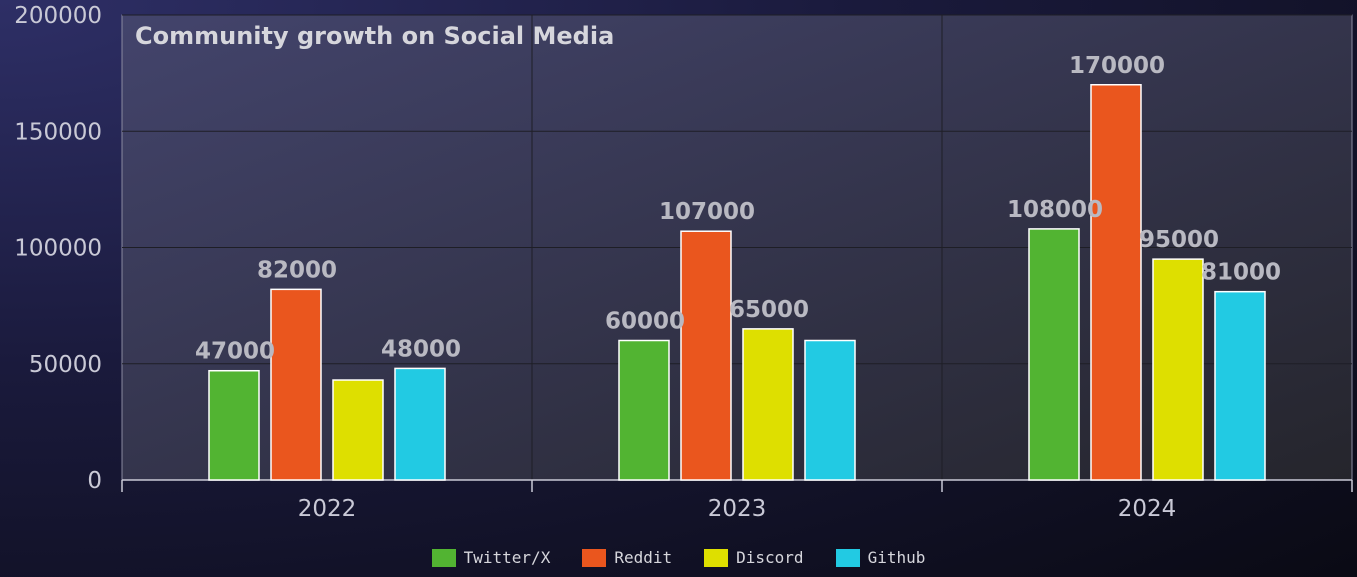 The height and width of the screenshot is (577, 1357). What do you see at coordinates (65, 365) in the screenshot?
I see `y-tick-label: 50000` at bounding box center [65, 365].